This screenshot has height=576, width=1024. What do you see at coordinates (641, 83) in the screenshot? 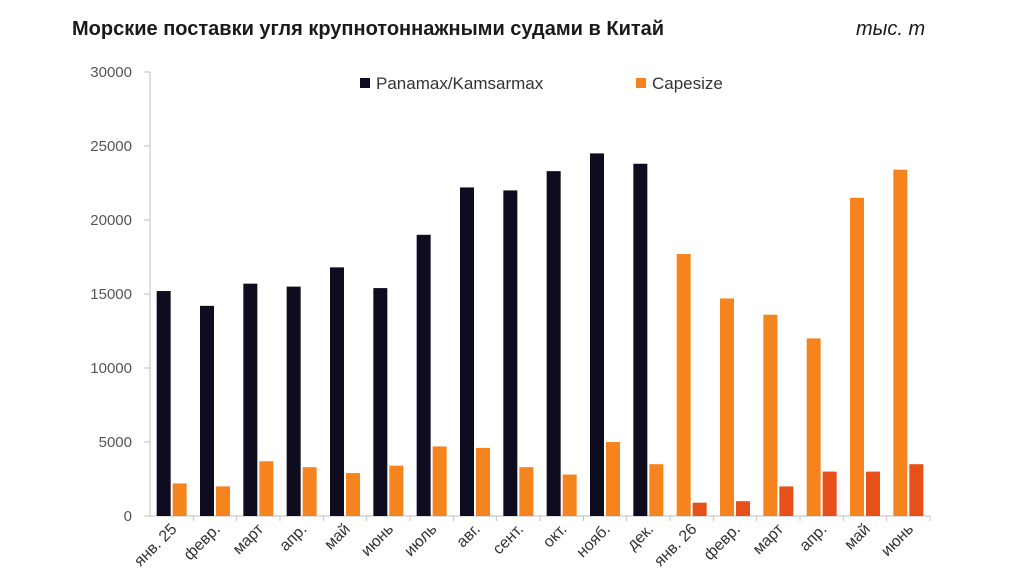
I see `legend-swatch-capesize` at bounding box center [641, 83].